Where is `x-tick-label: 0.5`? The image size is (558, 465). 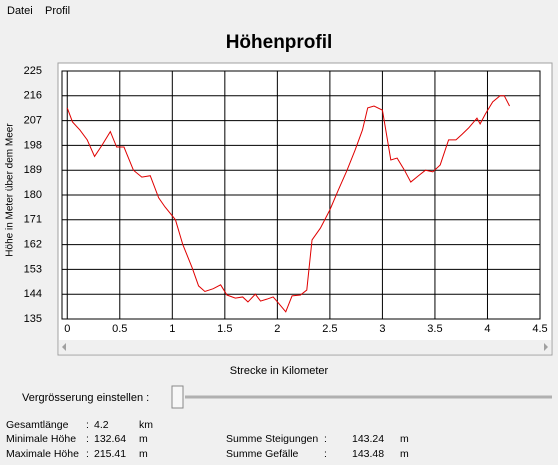 x-tick-label: 0.5 is located at coordinates (119, 329).